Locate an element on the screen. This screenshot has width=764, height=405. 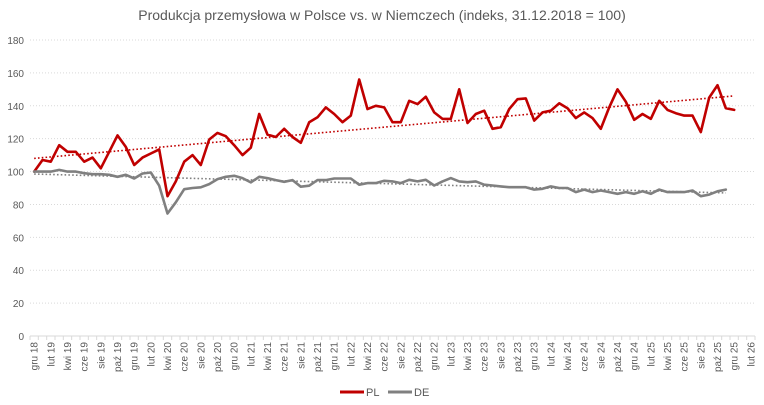
y-tick-label: 120 is located at coordinates (15, 140).